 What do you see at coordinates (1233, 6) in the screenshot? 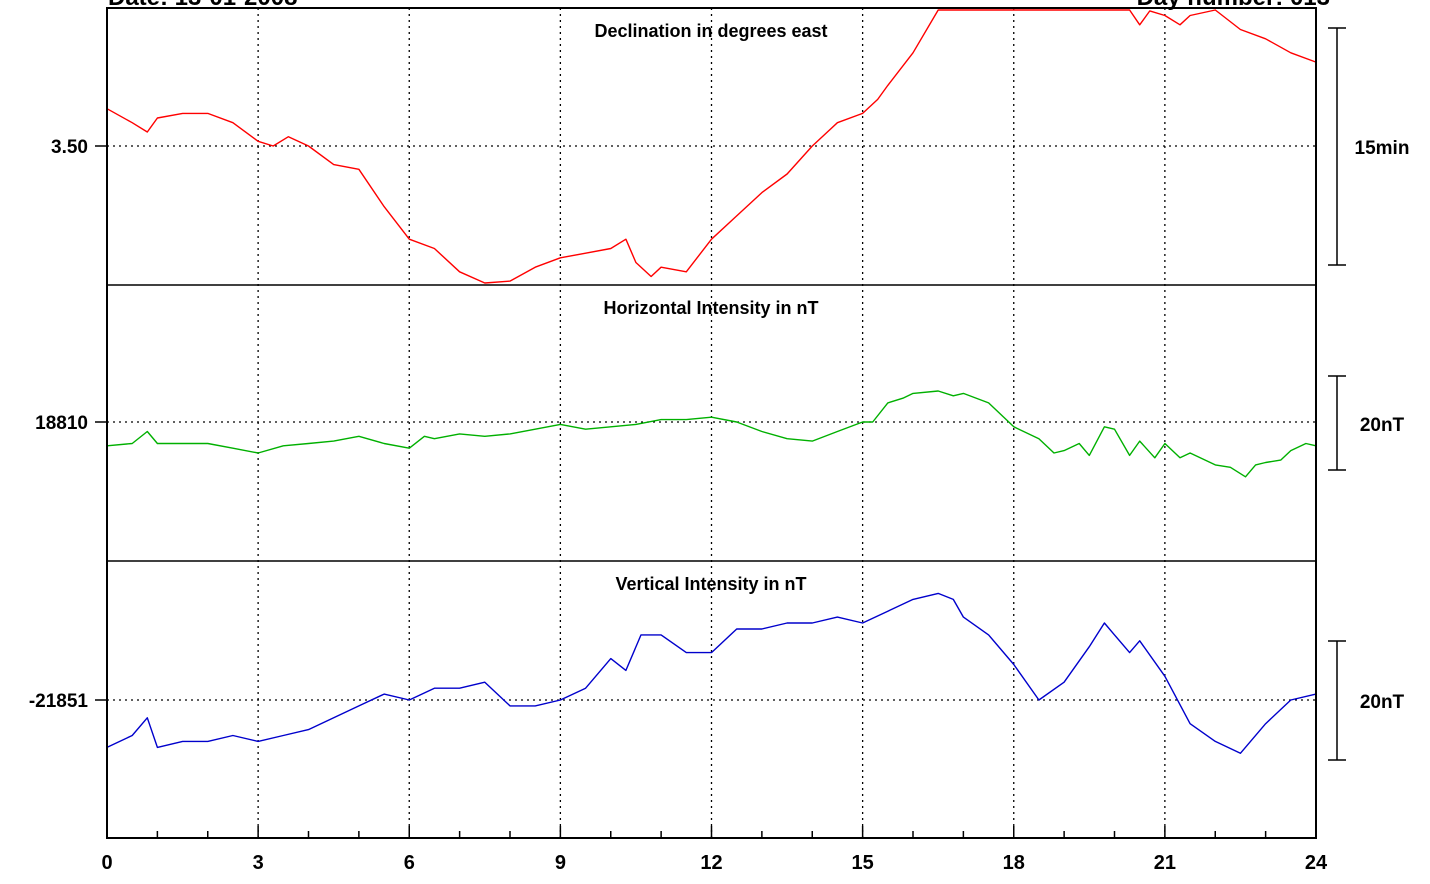
I see `day-number-label: Day number: 013` at bounding box center [1233, 6].